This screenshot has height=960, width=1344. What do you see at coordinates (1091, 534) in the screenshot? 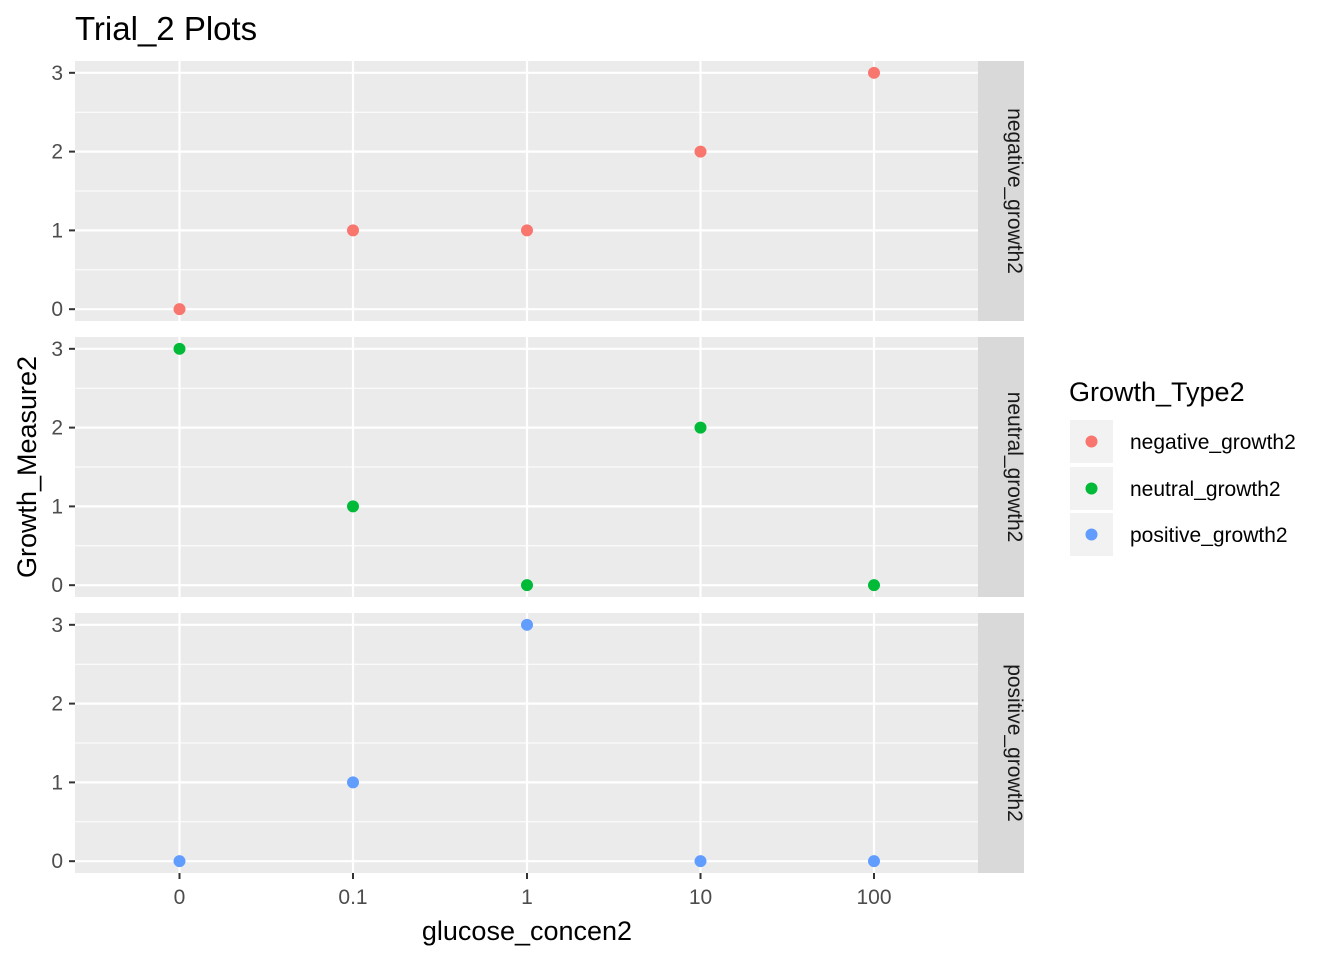
I see `legend-key-positive_growth2` at bounding box center [1091, 534].